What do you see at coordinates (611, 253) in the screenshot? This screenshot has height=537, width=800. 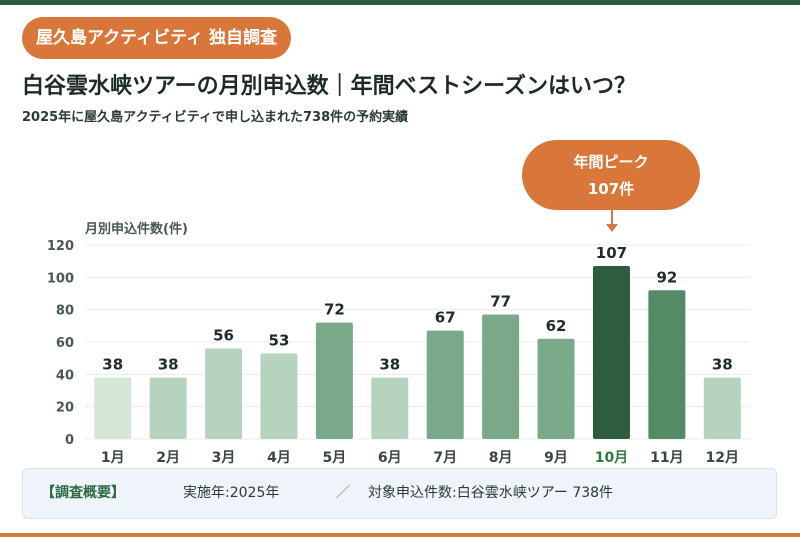 I see `data-label: 107` at bounding box center [611, 253].